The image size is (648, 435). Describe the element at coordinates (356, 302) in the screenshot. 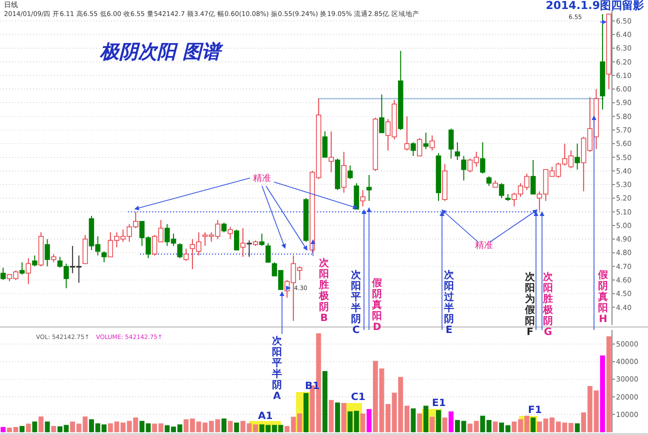

I see `annotation: 次阳平半阴C` at that location.